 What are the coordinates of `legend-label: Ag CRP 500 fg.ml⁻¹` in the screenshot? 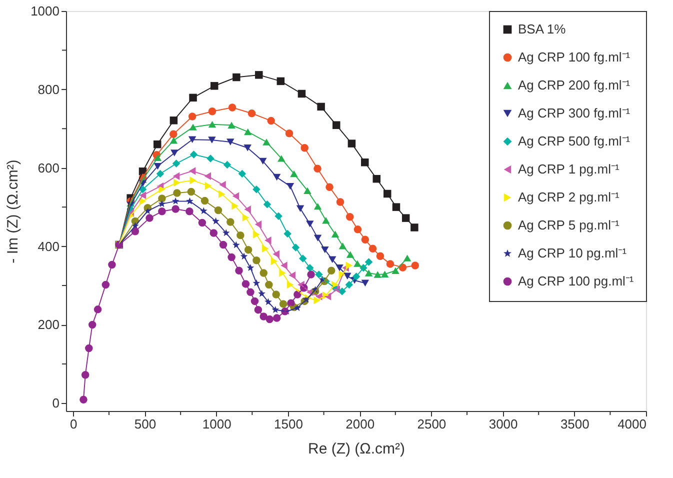 It's located at (574, 141).